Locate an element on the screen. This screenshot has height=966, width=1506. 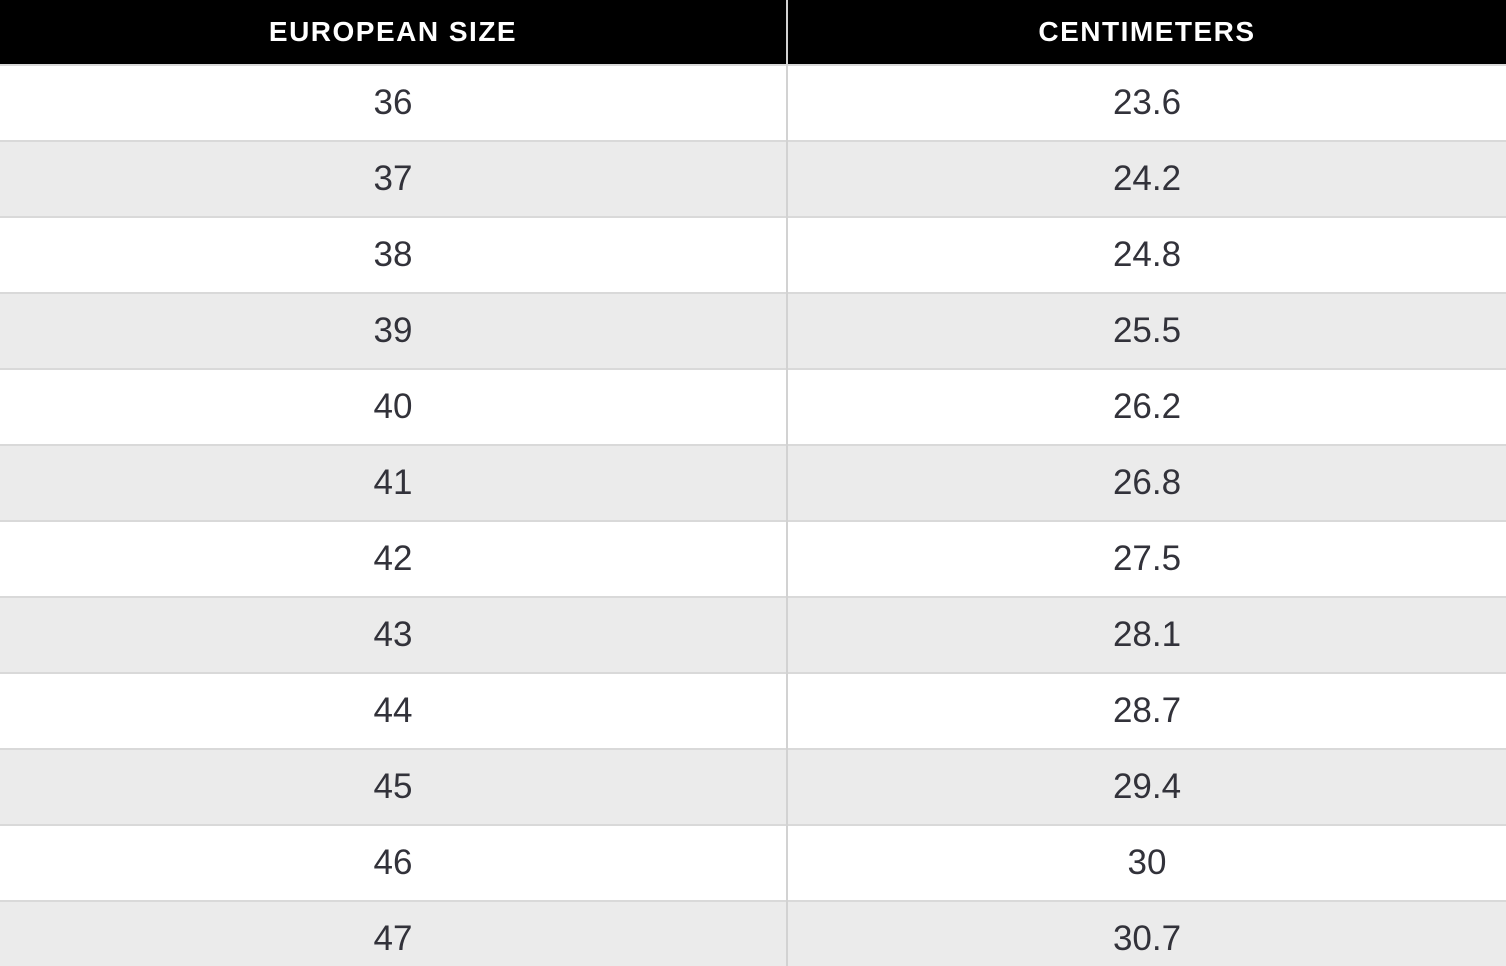
table-row: 45 29.4 is located at coordinates (753, 786).